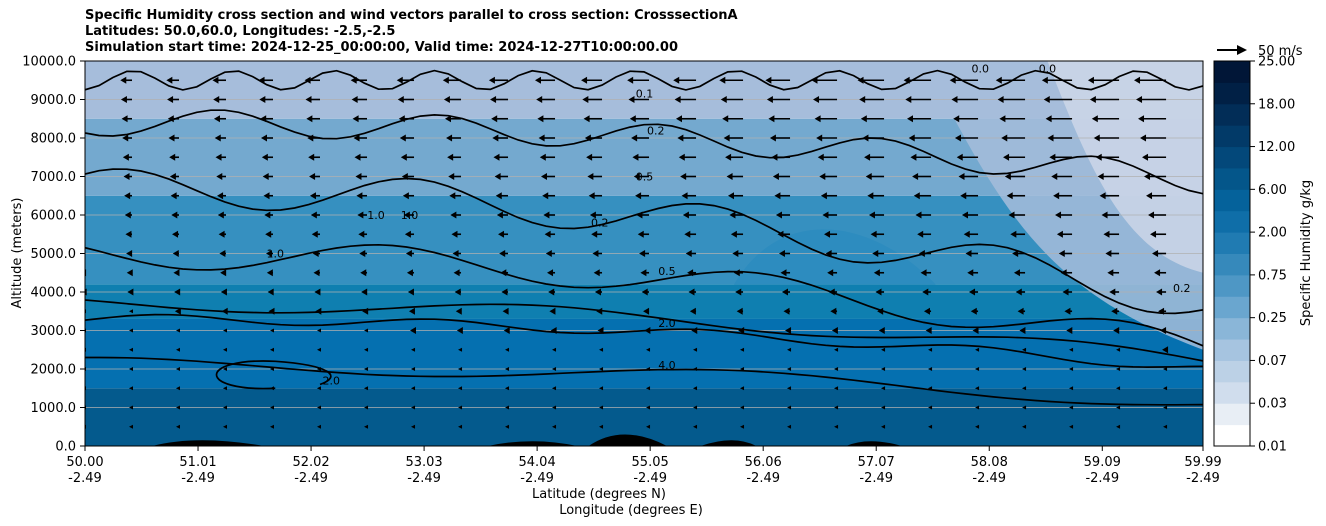 The height and width of the screenshot is (526, 1326). What do you see at coordinates (1276, 62) in the screenshot?
I see `colorbar-tick-label: 25.00` at bounding box center [1276, 62].